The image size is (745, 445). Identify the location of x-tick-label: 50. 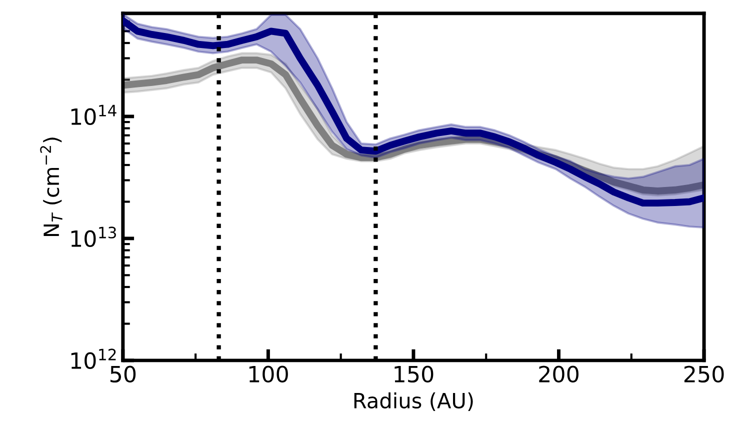
(123, 374).